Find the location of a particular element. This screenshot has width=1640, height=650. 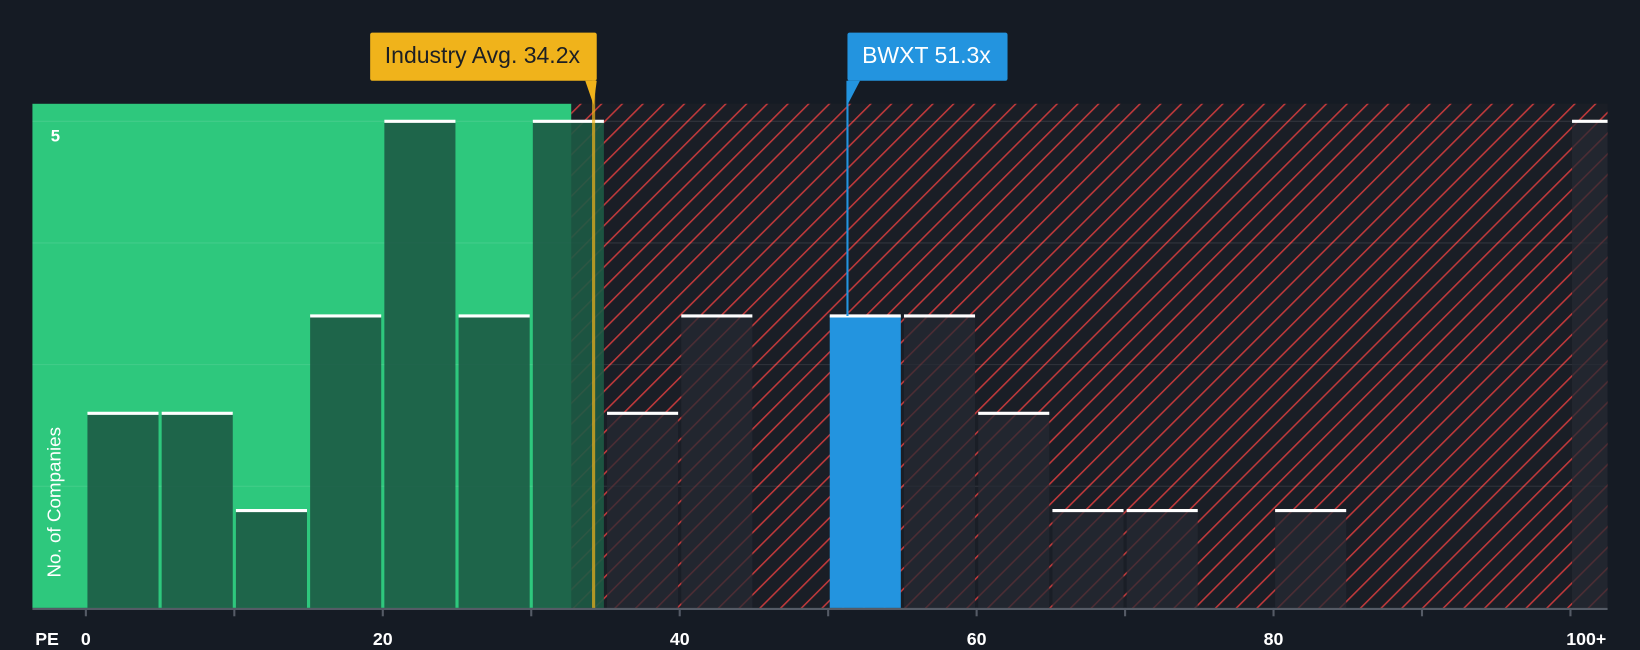

x-axis-label: PE is located at coordinates (47, 639).